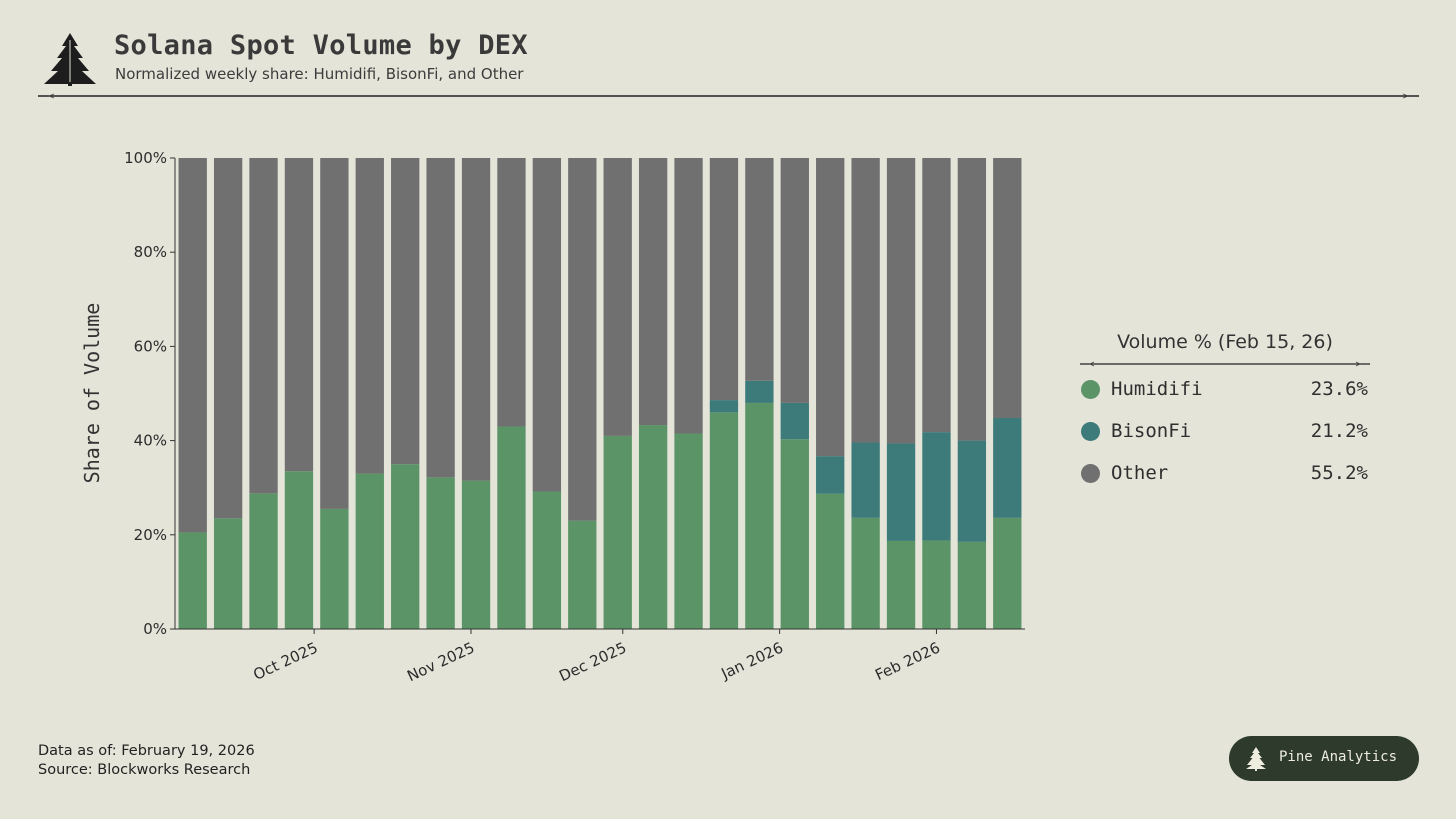 The image size is (1456, 819). Describe the element at coordinates (150, 252) in the screenshot. I see `y-tick-label: 80%` at that location.